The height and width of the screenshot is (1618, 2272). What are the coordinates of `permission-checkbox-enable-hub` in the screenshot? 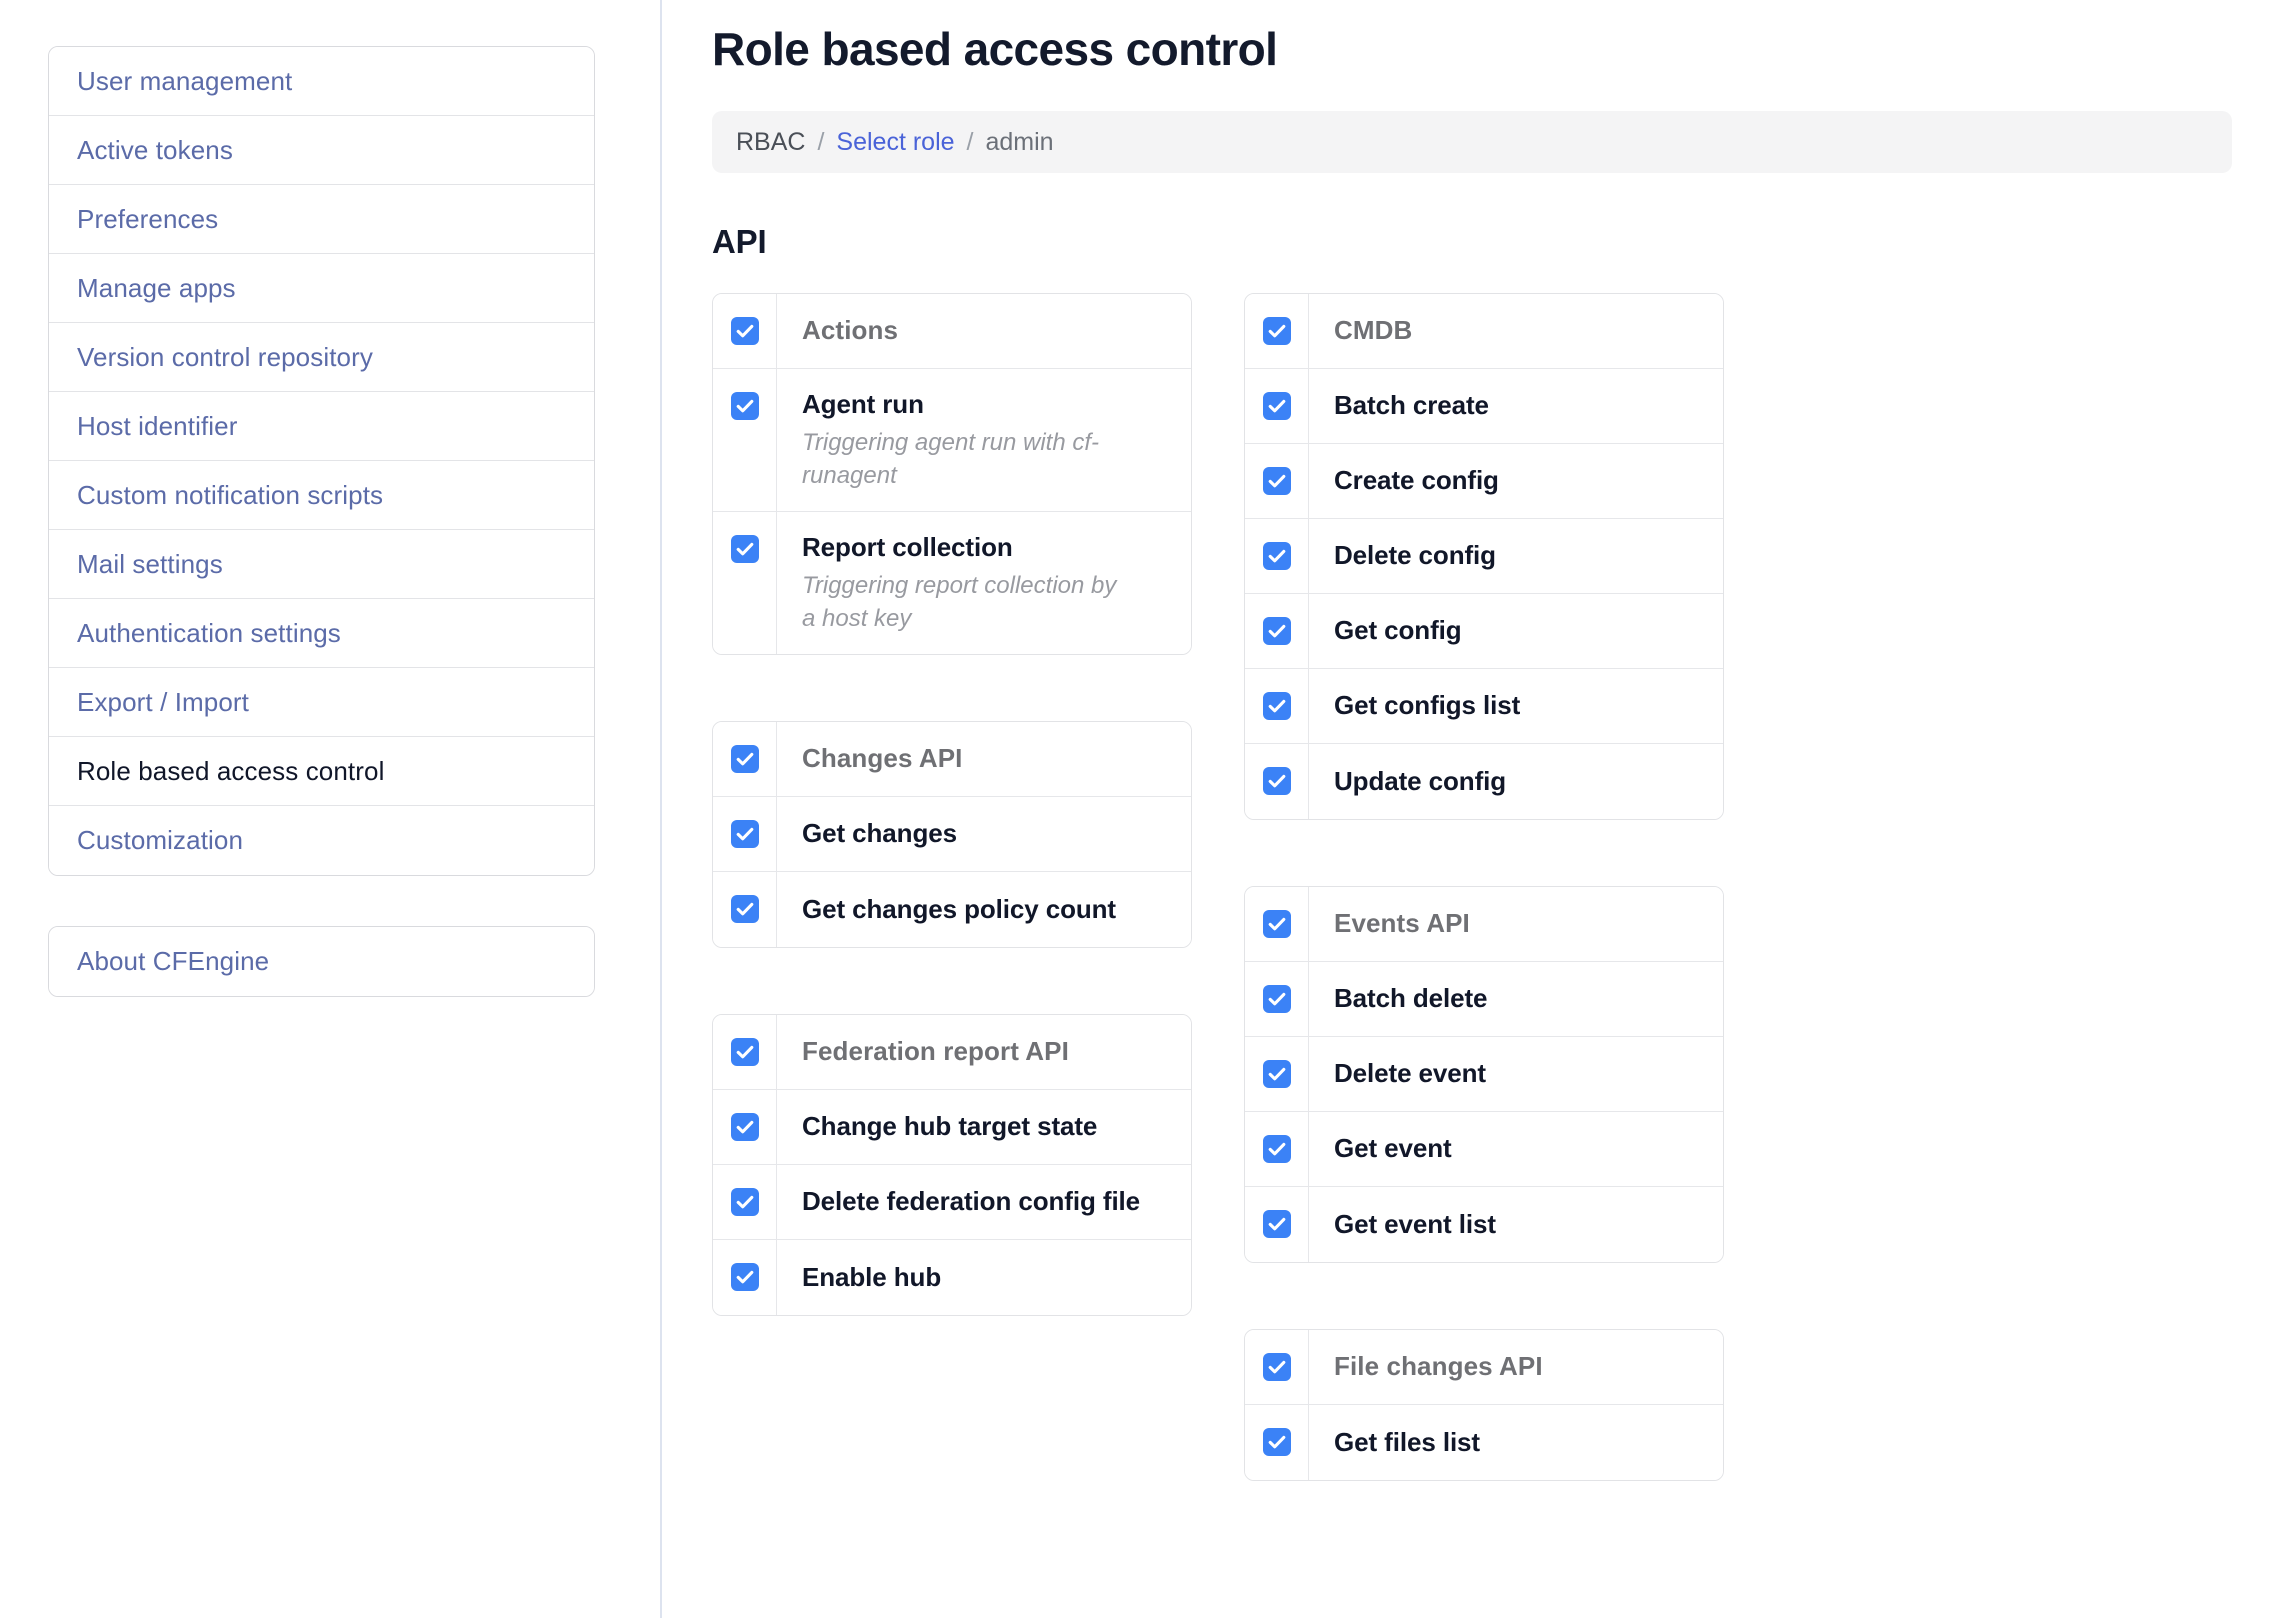 It's located at (744, 1277).